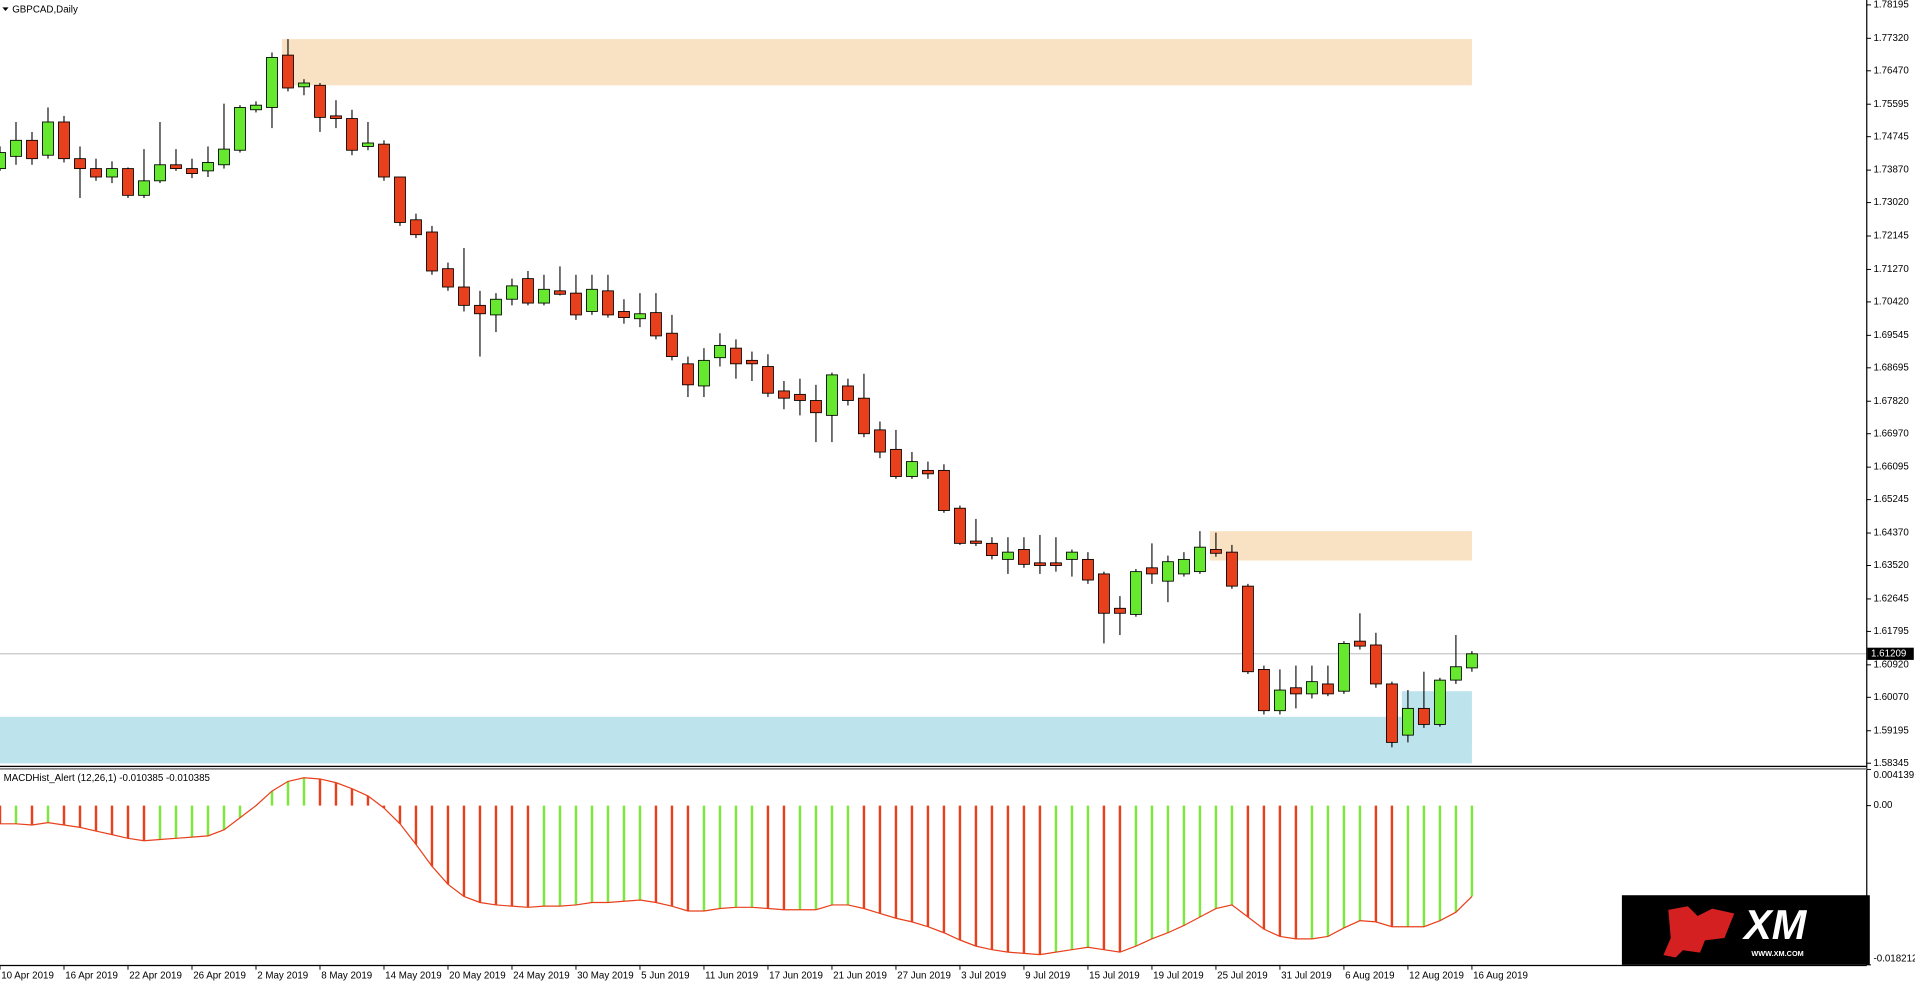 This screenshot has height=985, width=1915. Describe the element at coordinates (1891, 335) in the screenshot. I see `y-tick-label: 1.69545` at that location.